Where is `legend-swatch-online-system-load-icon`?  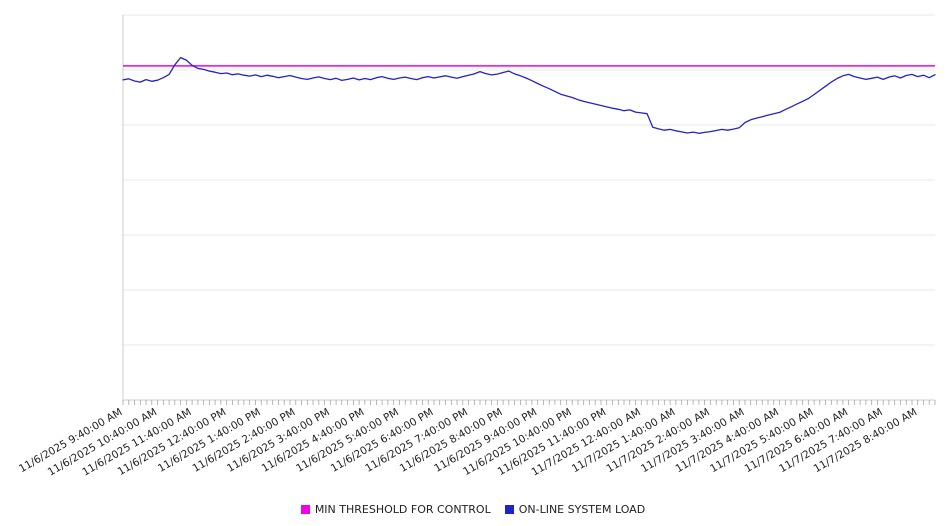
legend-swatch-online-system-load-icon is located at coordinates (509, 509).